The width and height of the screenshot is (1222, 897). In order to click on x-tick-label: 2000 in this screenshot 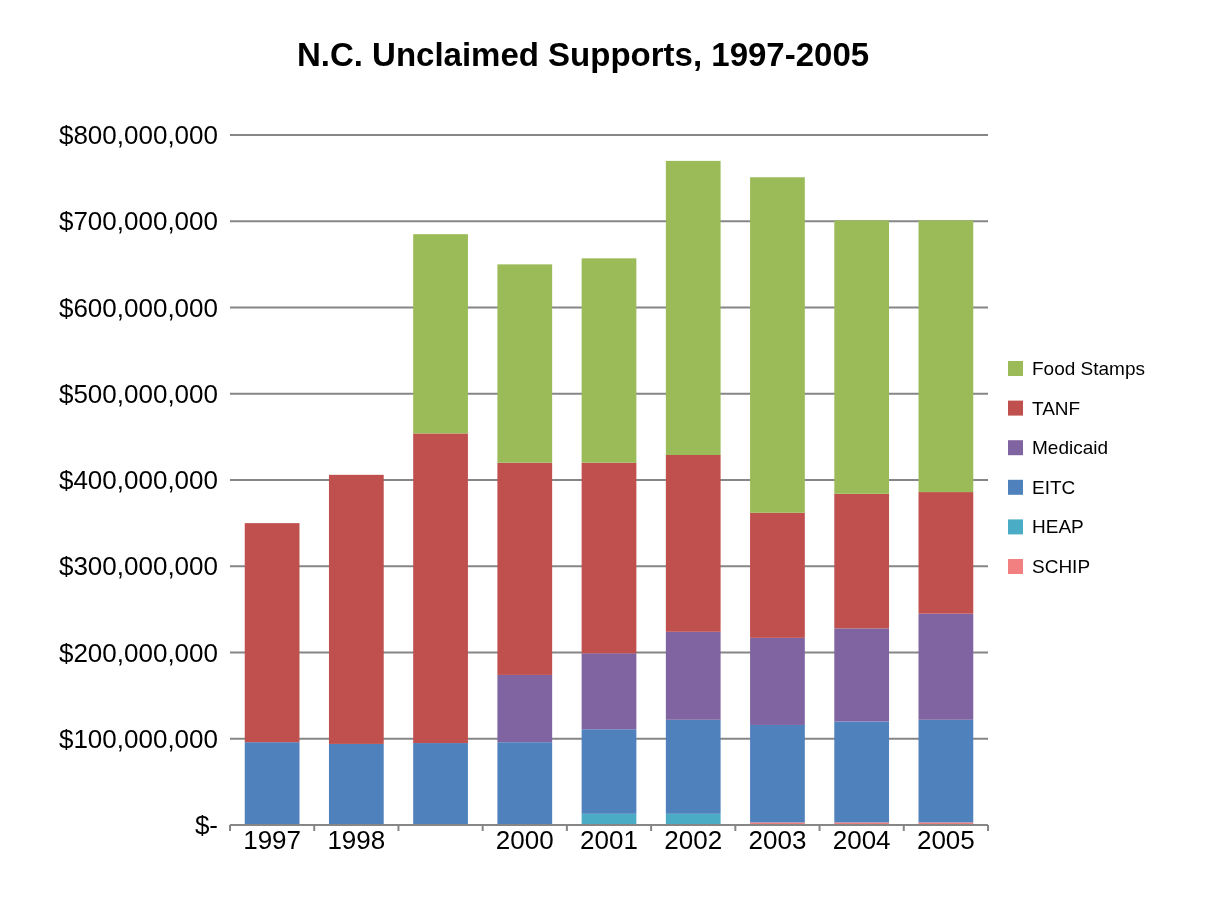, I will do `click(524, 840)`.